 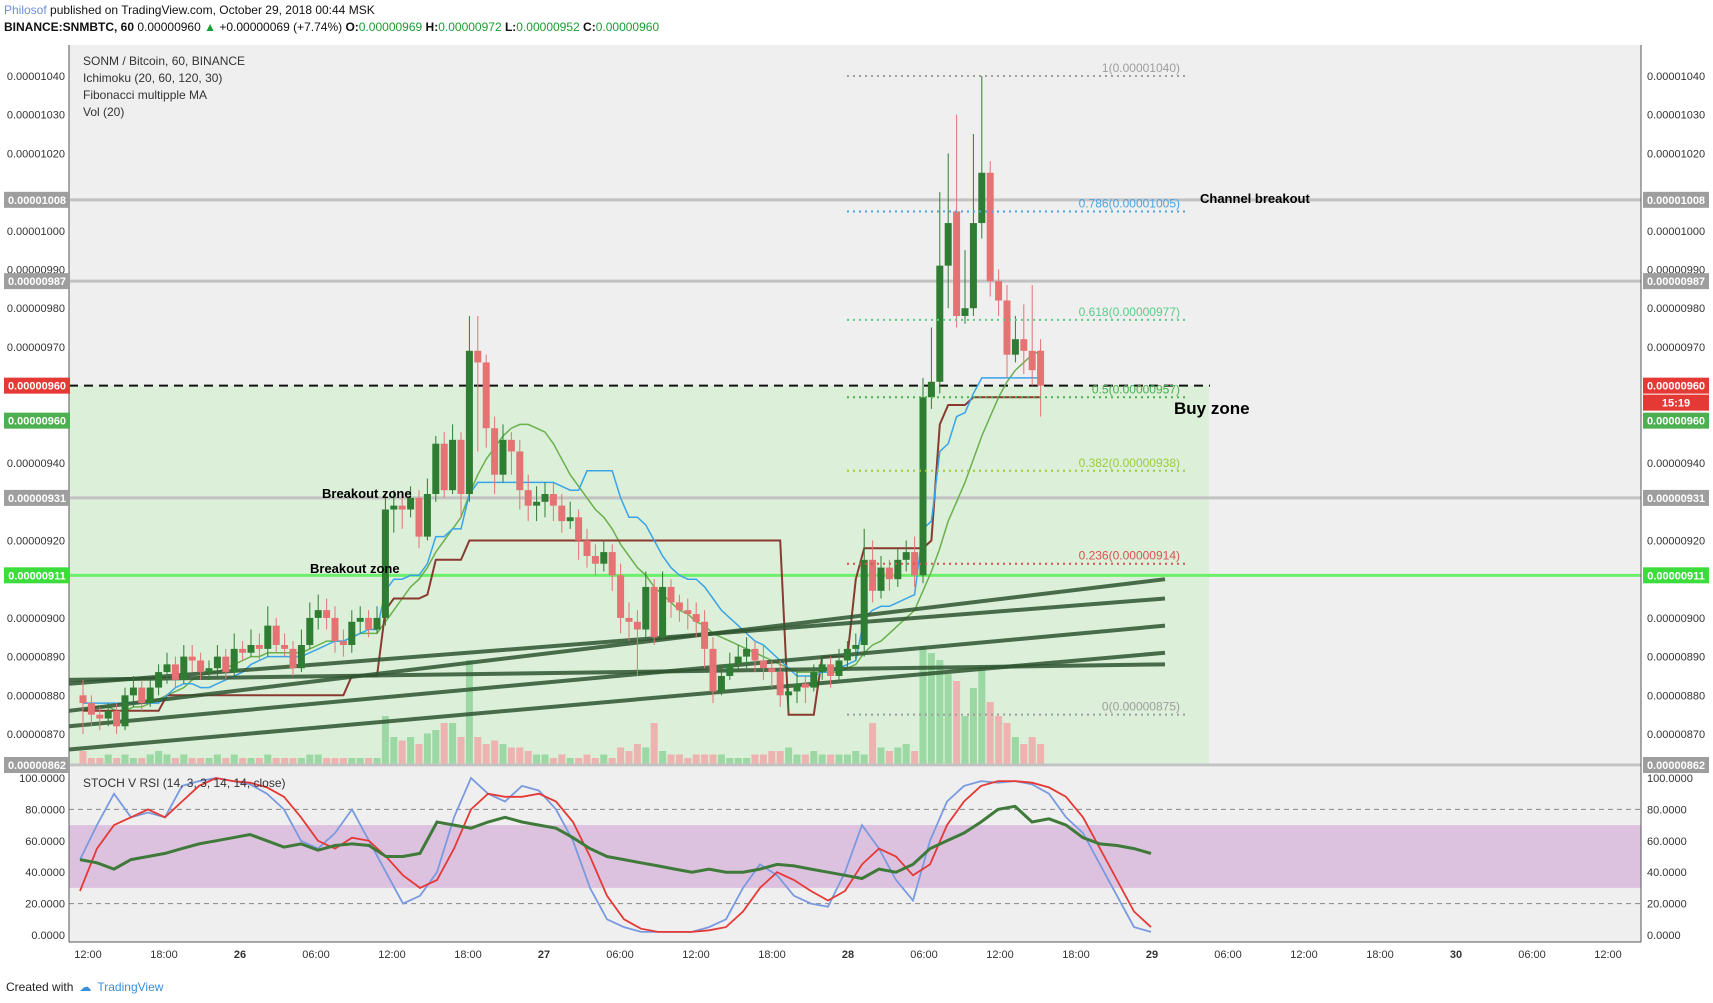 What do you see at coordinates (25, 10) in the screenshot?
I see `author-name: Philosof` at bounding box center [25, 10].